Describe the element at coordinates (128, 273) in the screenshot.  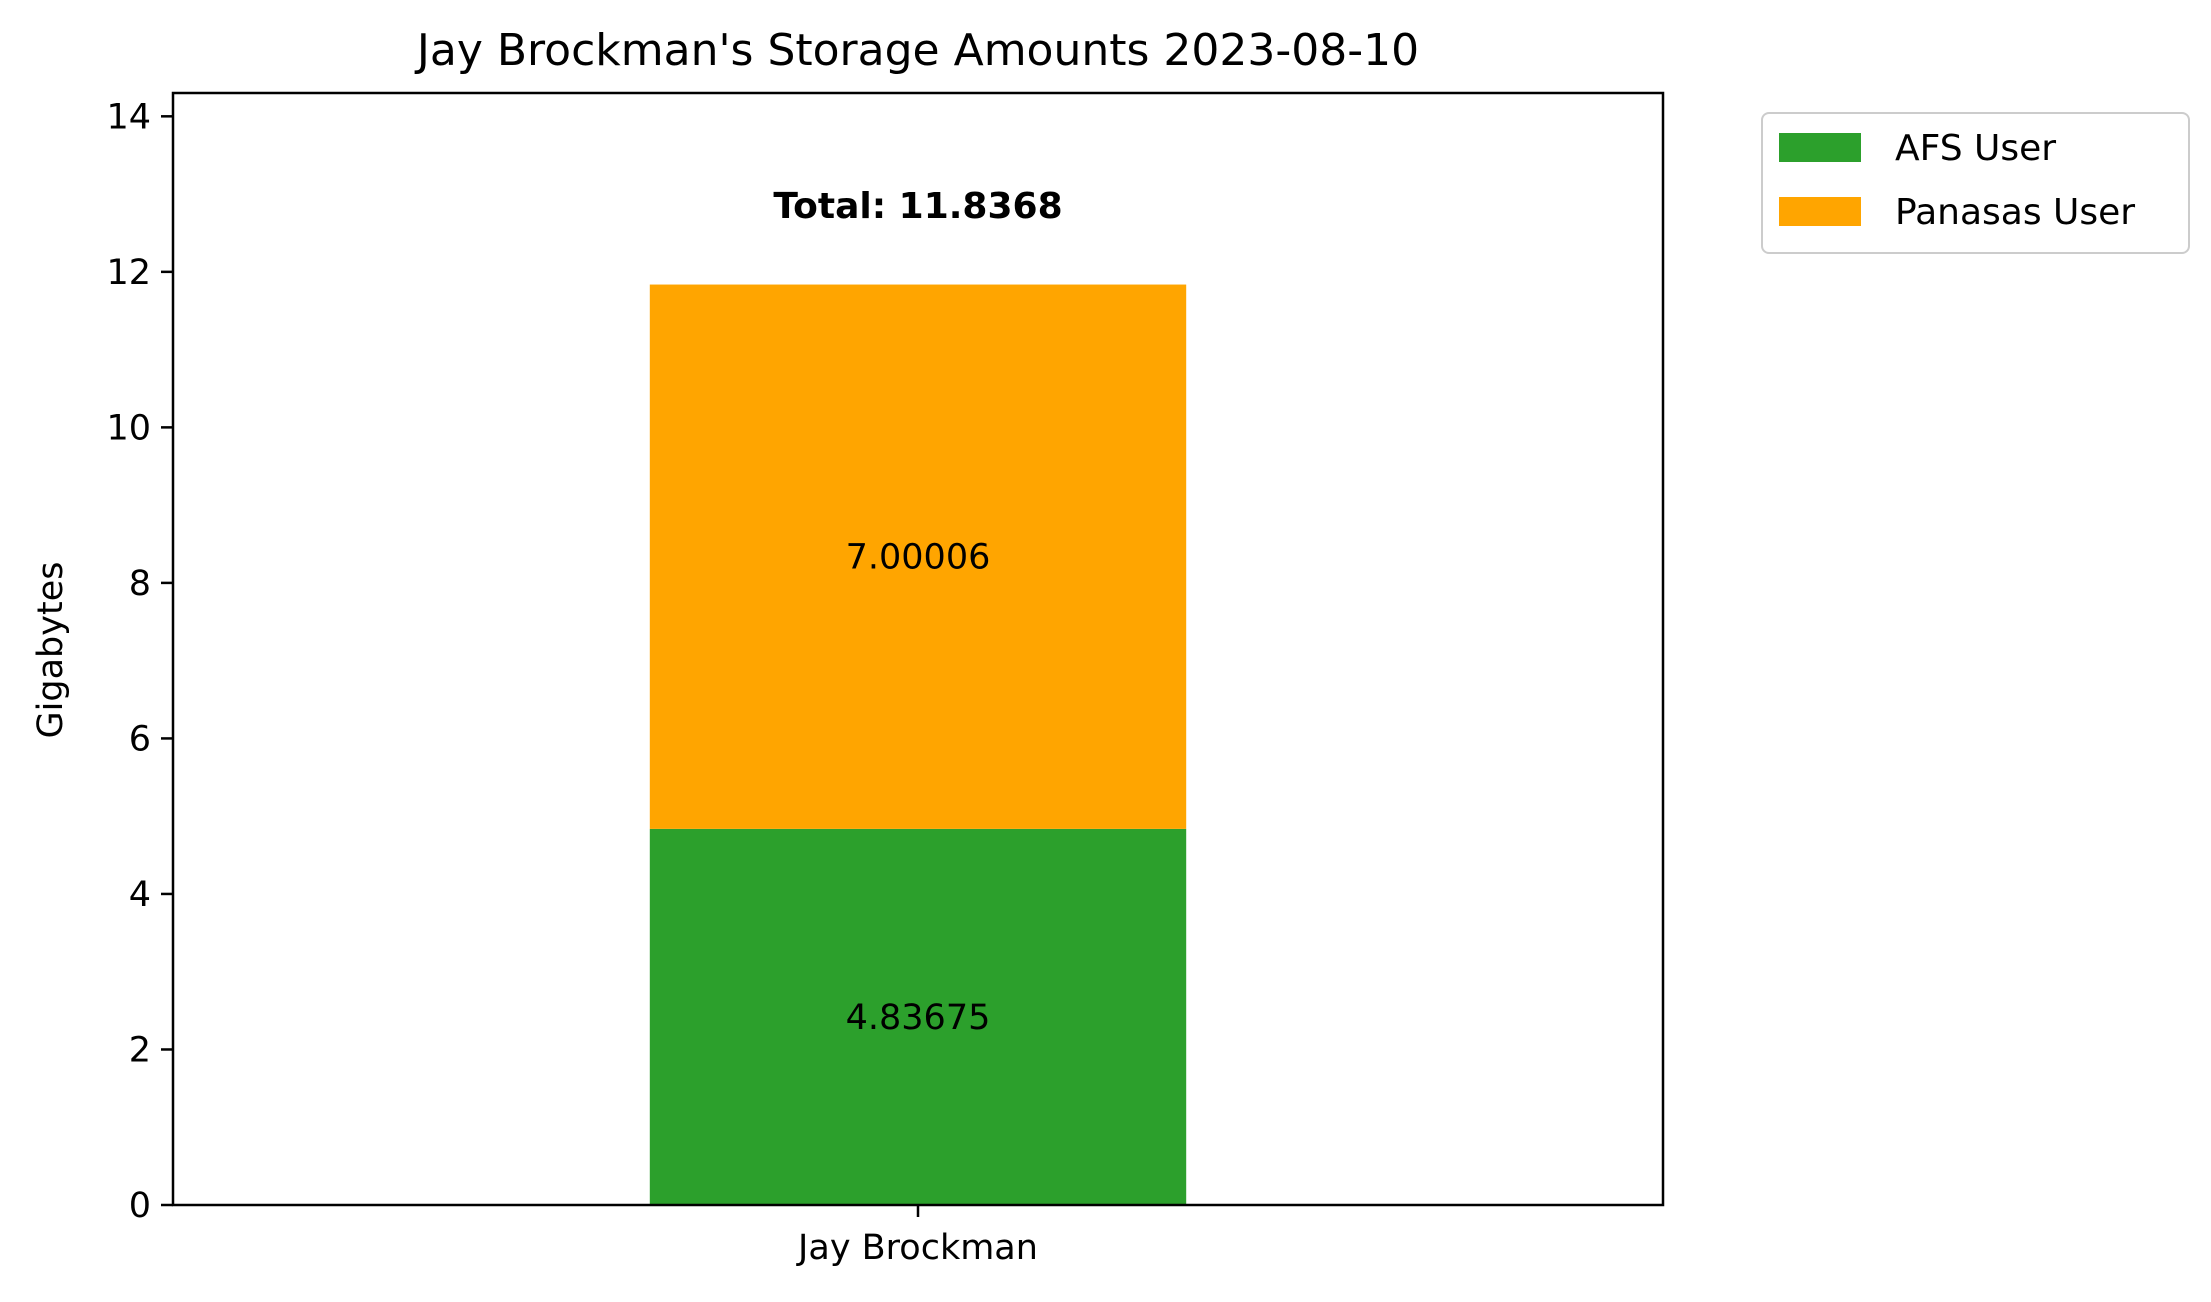
I see `y-tick-label: 12` at that location.